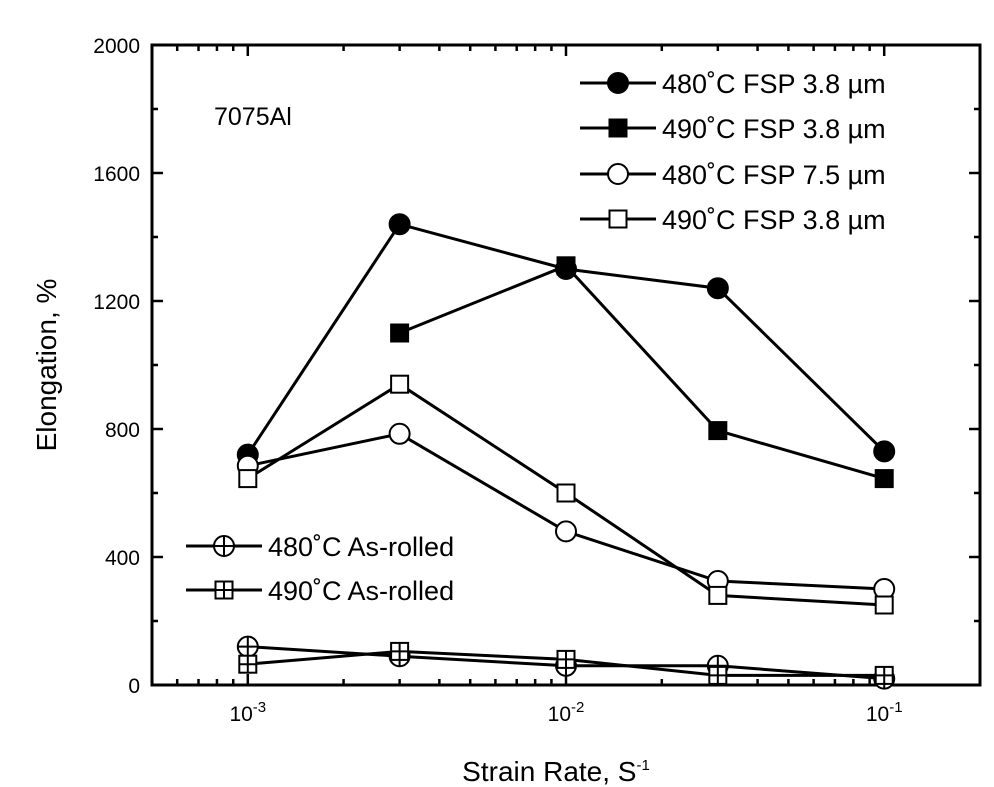 The width and height of the screenshot is (994, 787). Describe the element at coordinates (116, 46) in the screenshot. I see `y-tick-label: 2000` at that location.